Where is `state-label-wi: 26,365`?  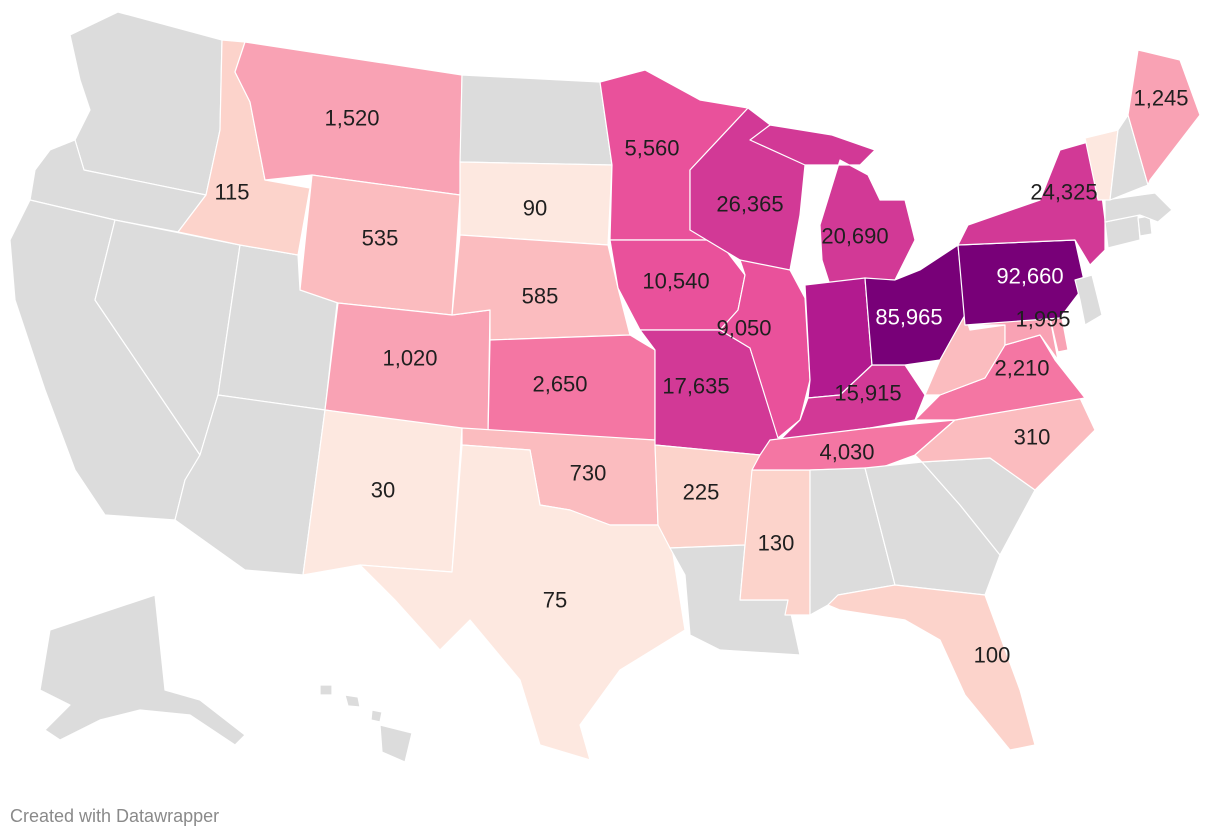 state-label-wi: 26,365 is located at coordinates (749, 204).